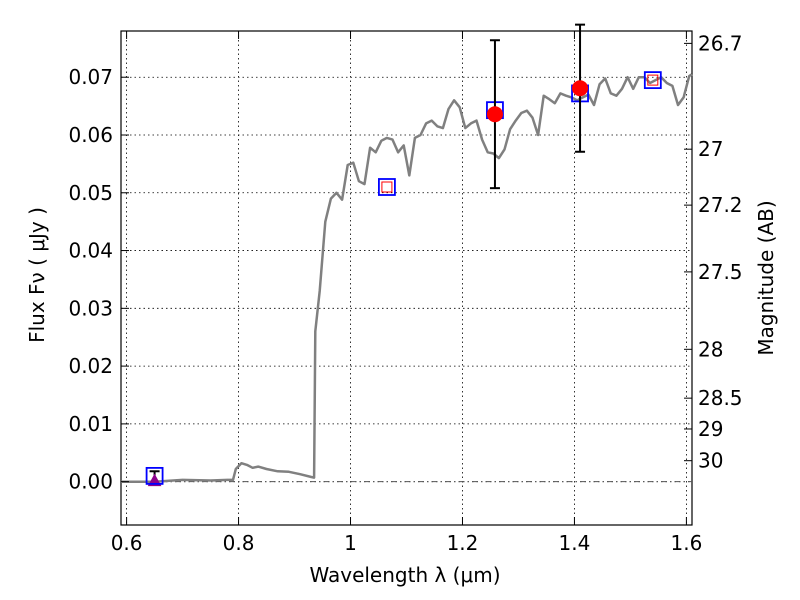 This screenshot has width=800, height=600. What do you see at coordinates (710, 149) in the screenshot?
I see `mag-tick-label: 27` at bounding box center [710, 149].